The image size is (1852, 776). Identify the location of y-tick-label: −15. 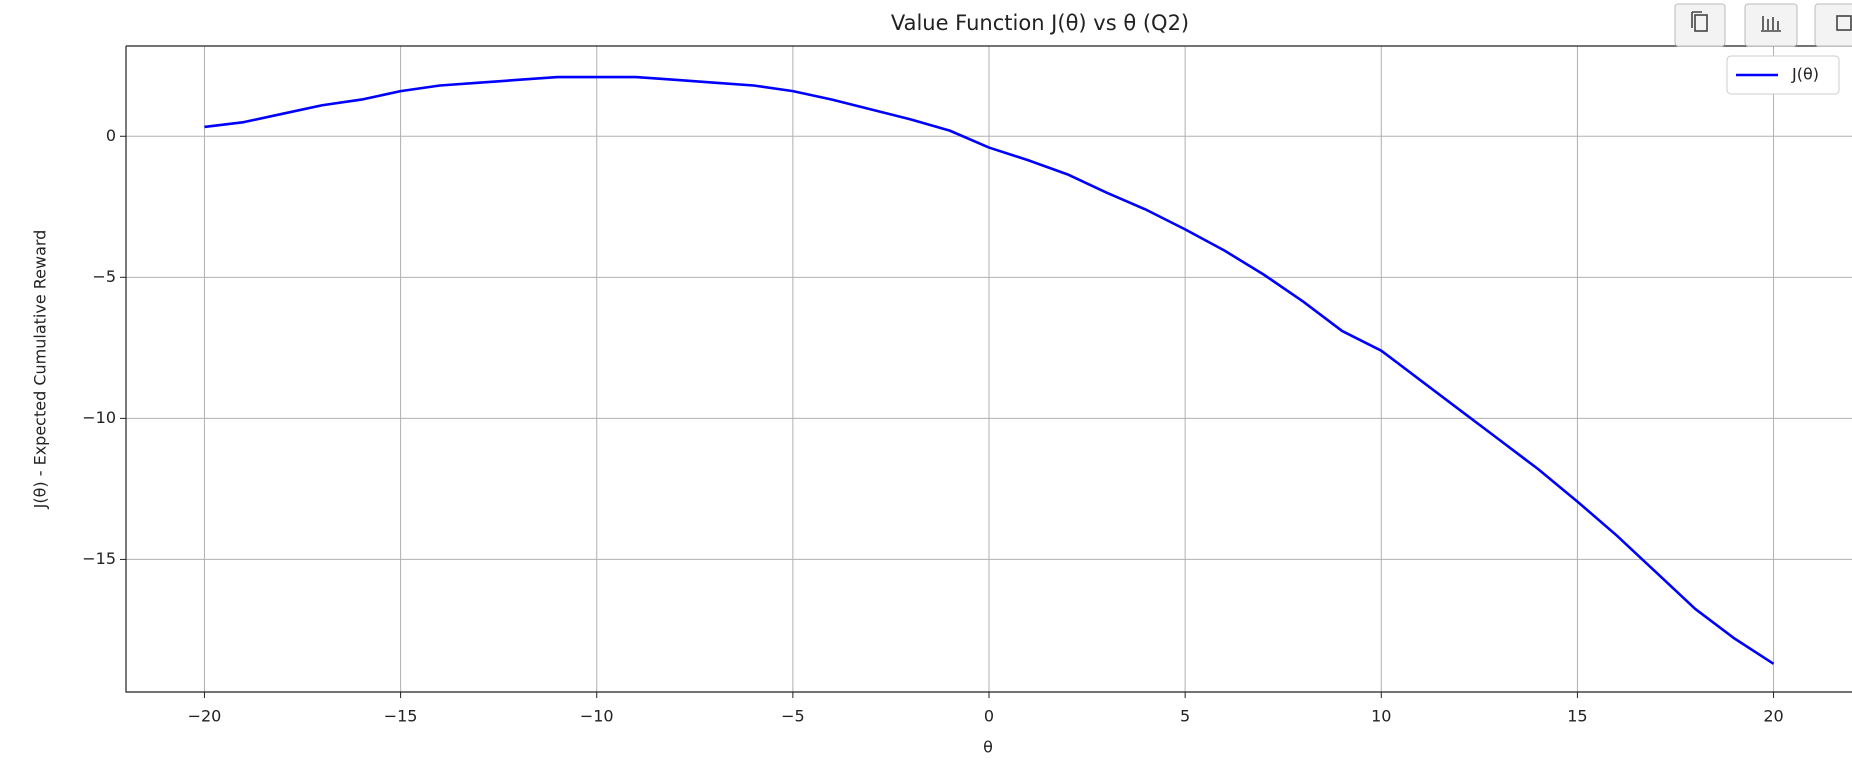
(99, 558).